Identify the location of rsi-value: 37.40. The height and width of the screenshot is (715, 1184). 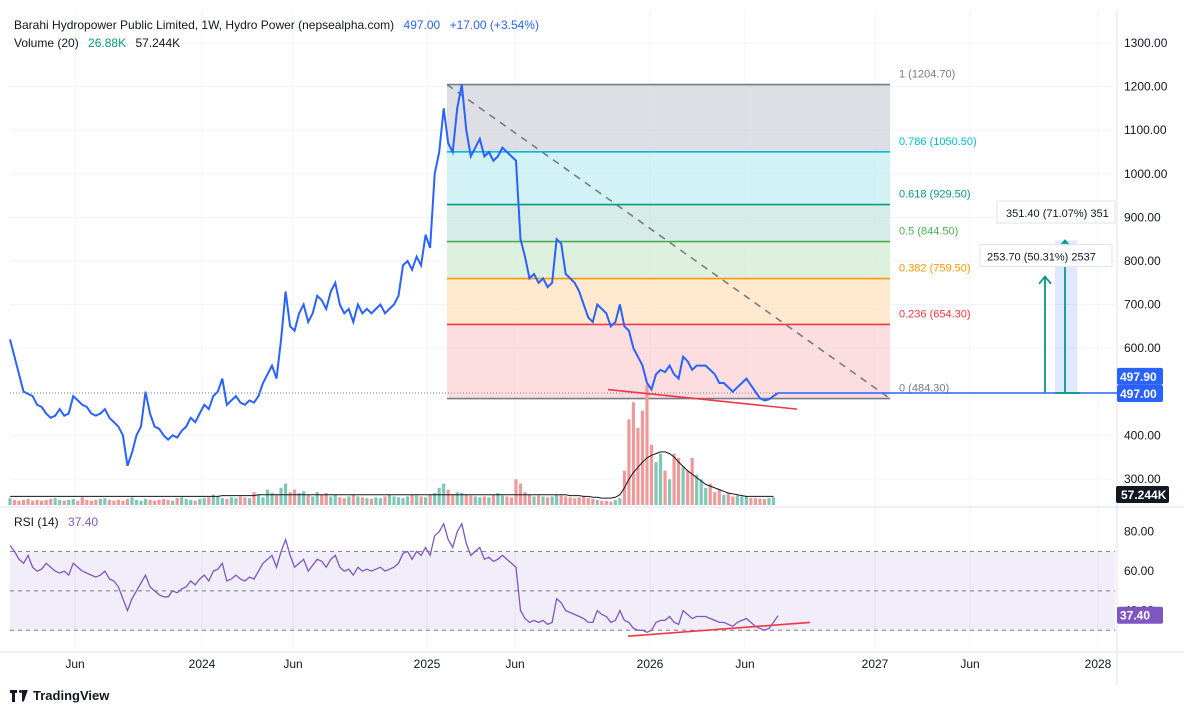
(83, 522).